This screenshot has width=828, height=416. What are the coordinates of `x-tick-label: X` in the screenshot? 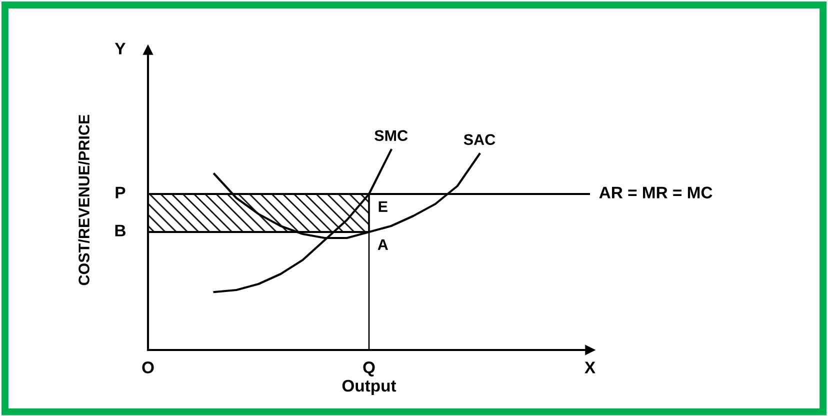 It's located at (590, 368).